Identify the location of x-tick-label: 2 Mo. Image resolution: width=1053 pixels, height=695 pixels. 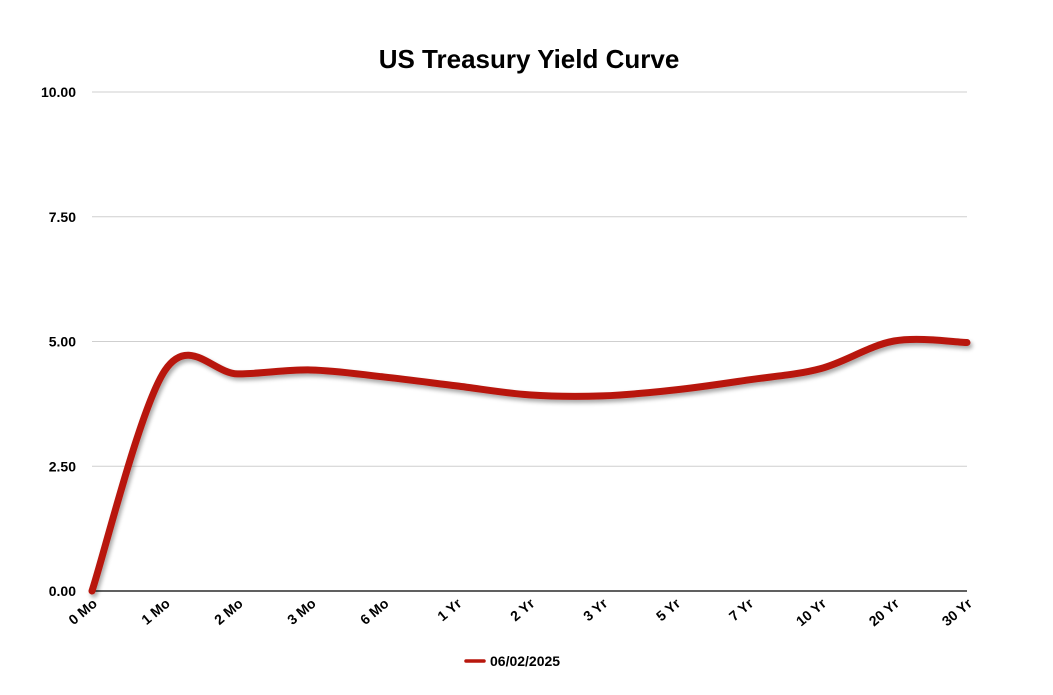
(228, 611).